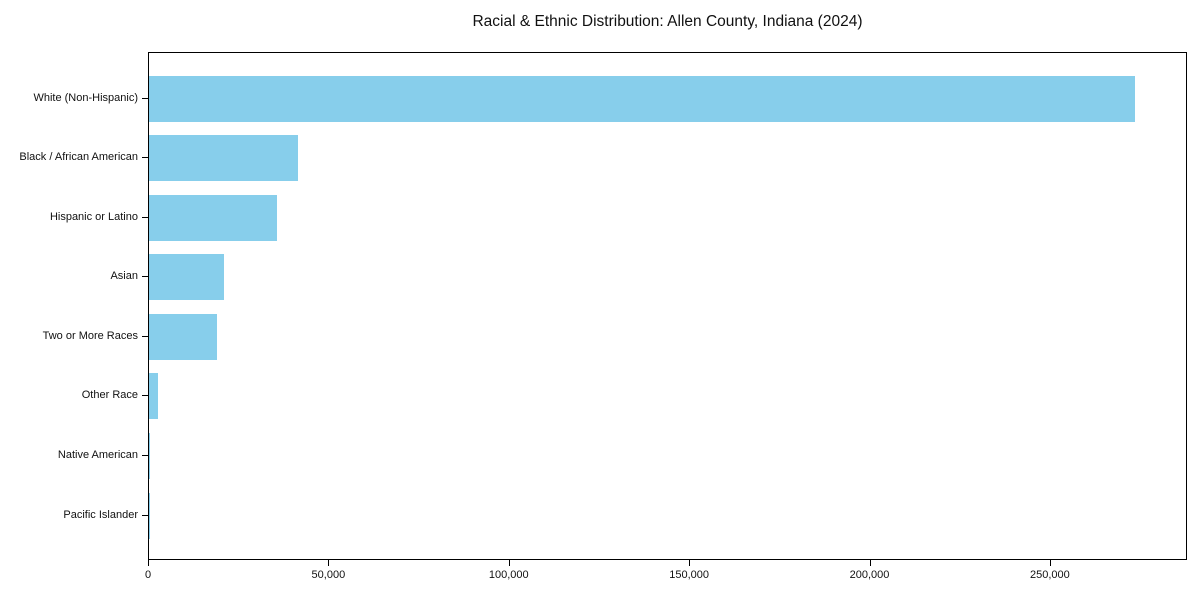 This screenshot has width=1200, height=600. I want to click on y-axis-label: Two or More Races, so click(90, 335).